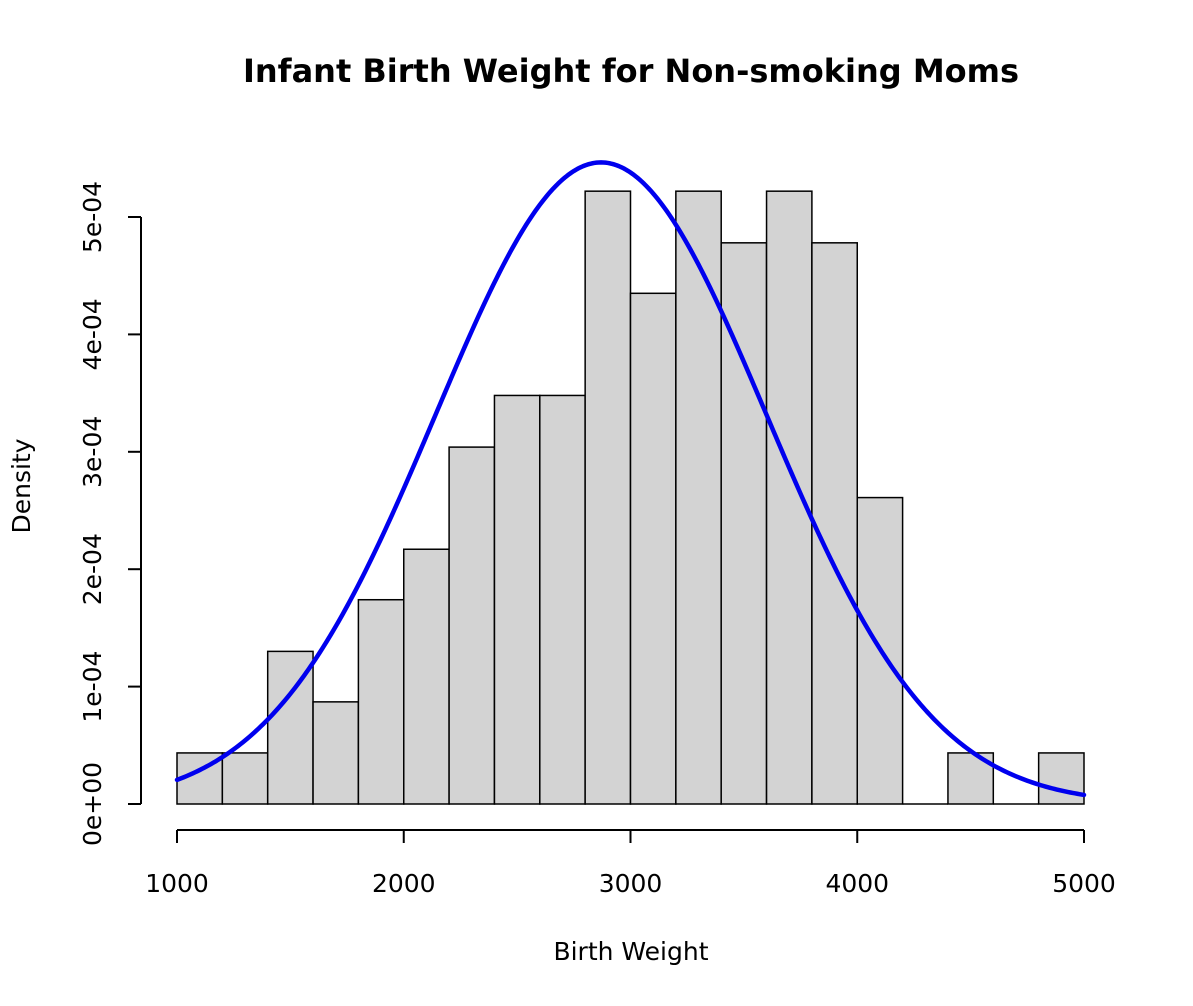 The height and width of the screenshot is (1006, 1193). Describe the element at coordinates (92, 687) in the screenshot. I see `y-tick-label: 1e-04` at that location.